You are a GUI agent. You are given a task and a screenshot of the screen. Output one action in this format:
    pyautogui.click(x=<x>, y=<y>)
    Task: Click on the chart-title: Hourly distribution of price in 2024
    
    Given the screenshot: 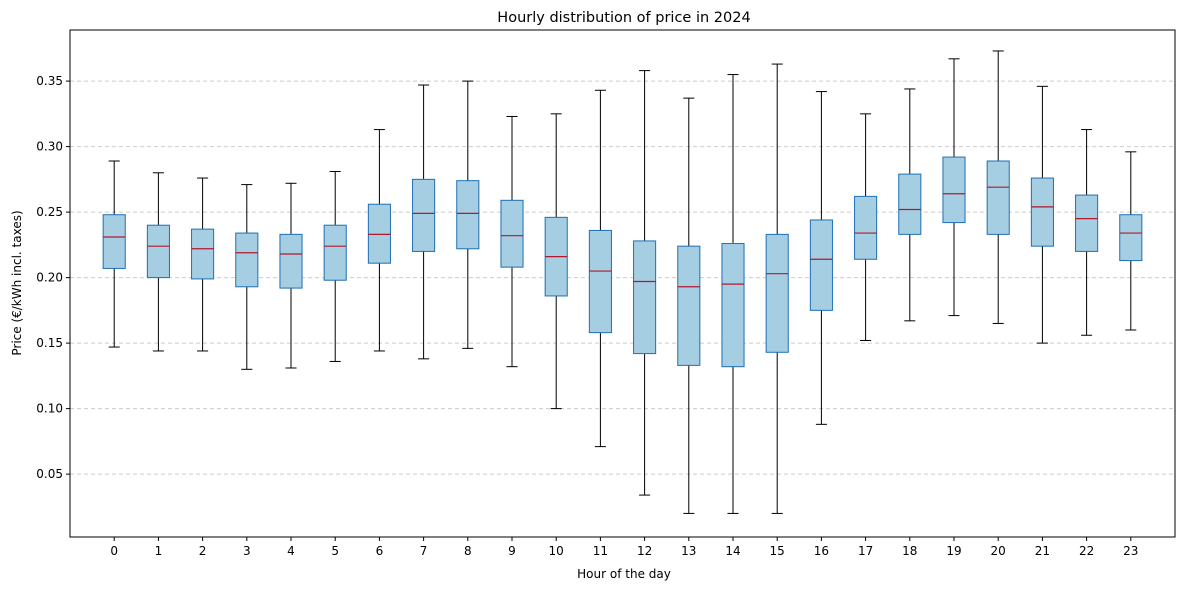 What is the action you would take?
    pyautogui.click(x=623, y=18)
    